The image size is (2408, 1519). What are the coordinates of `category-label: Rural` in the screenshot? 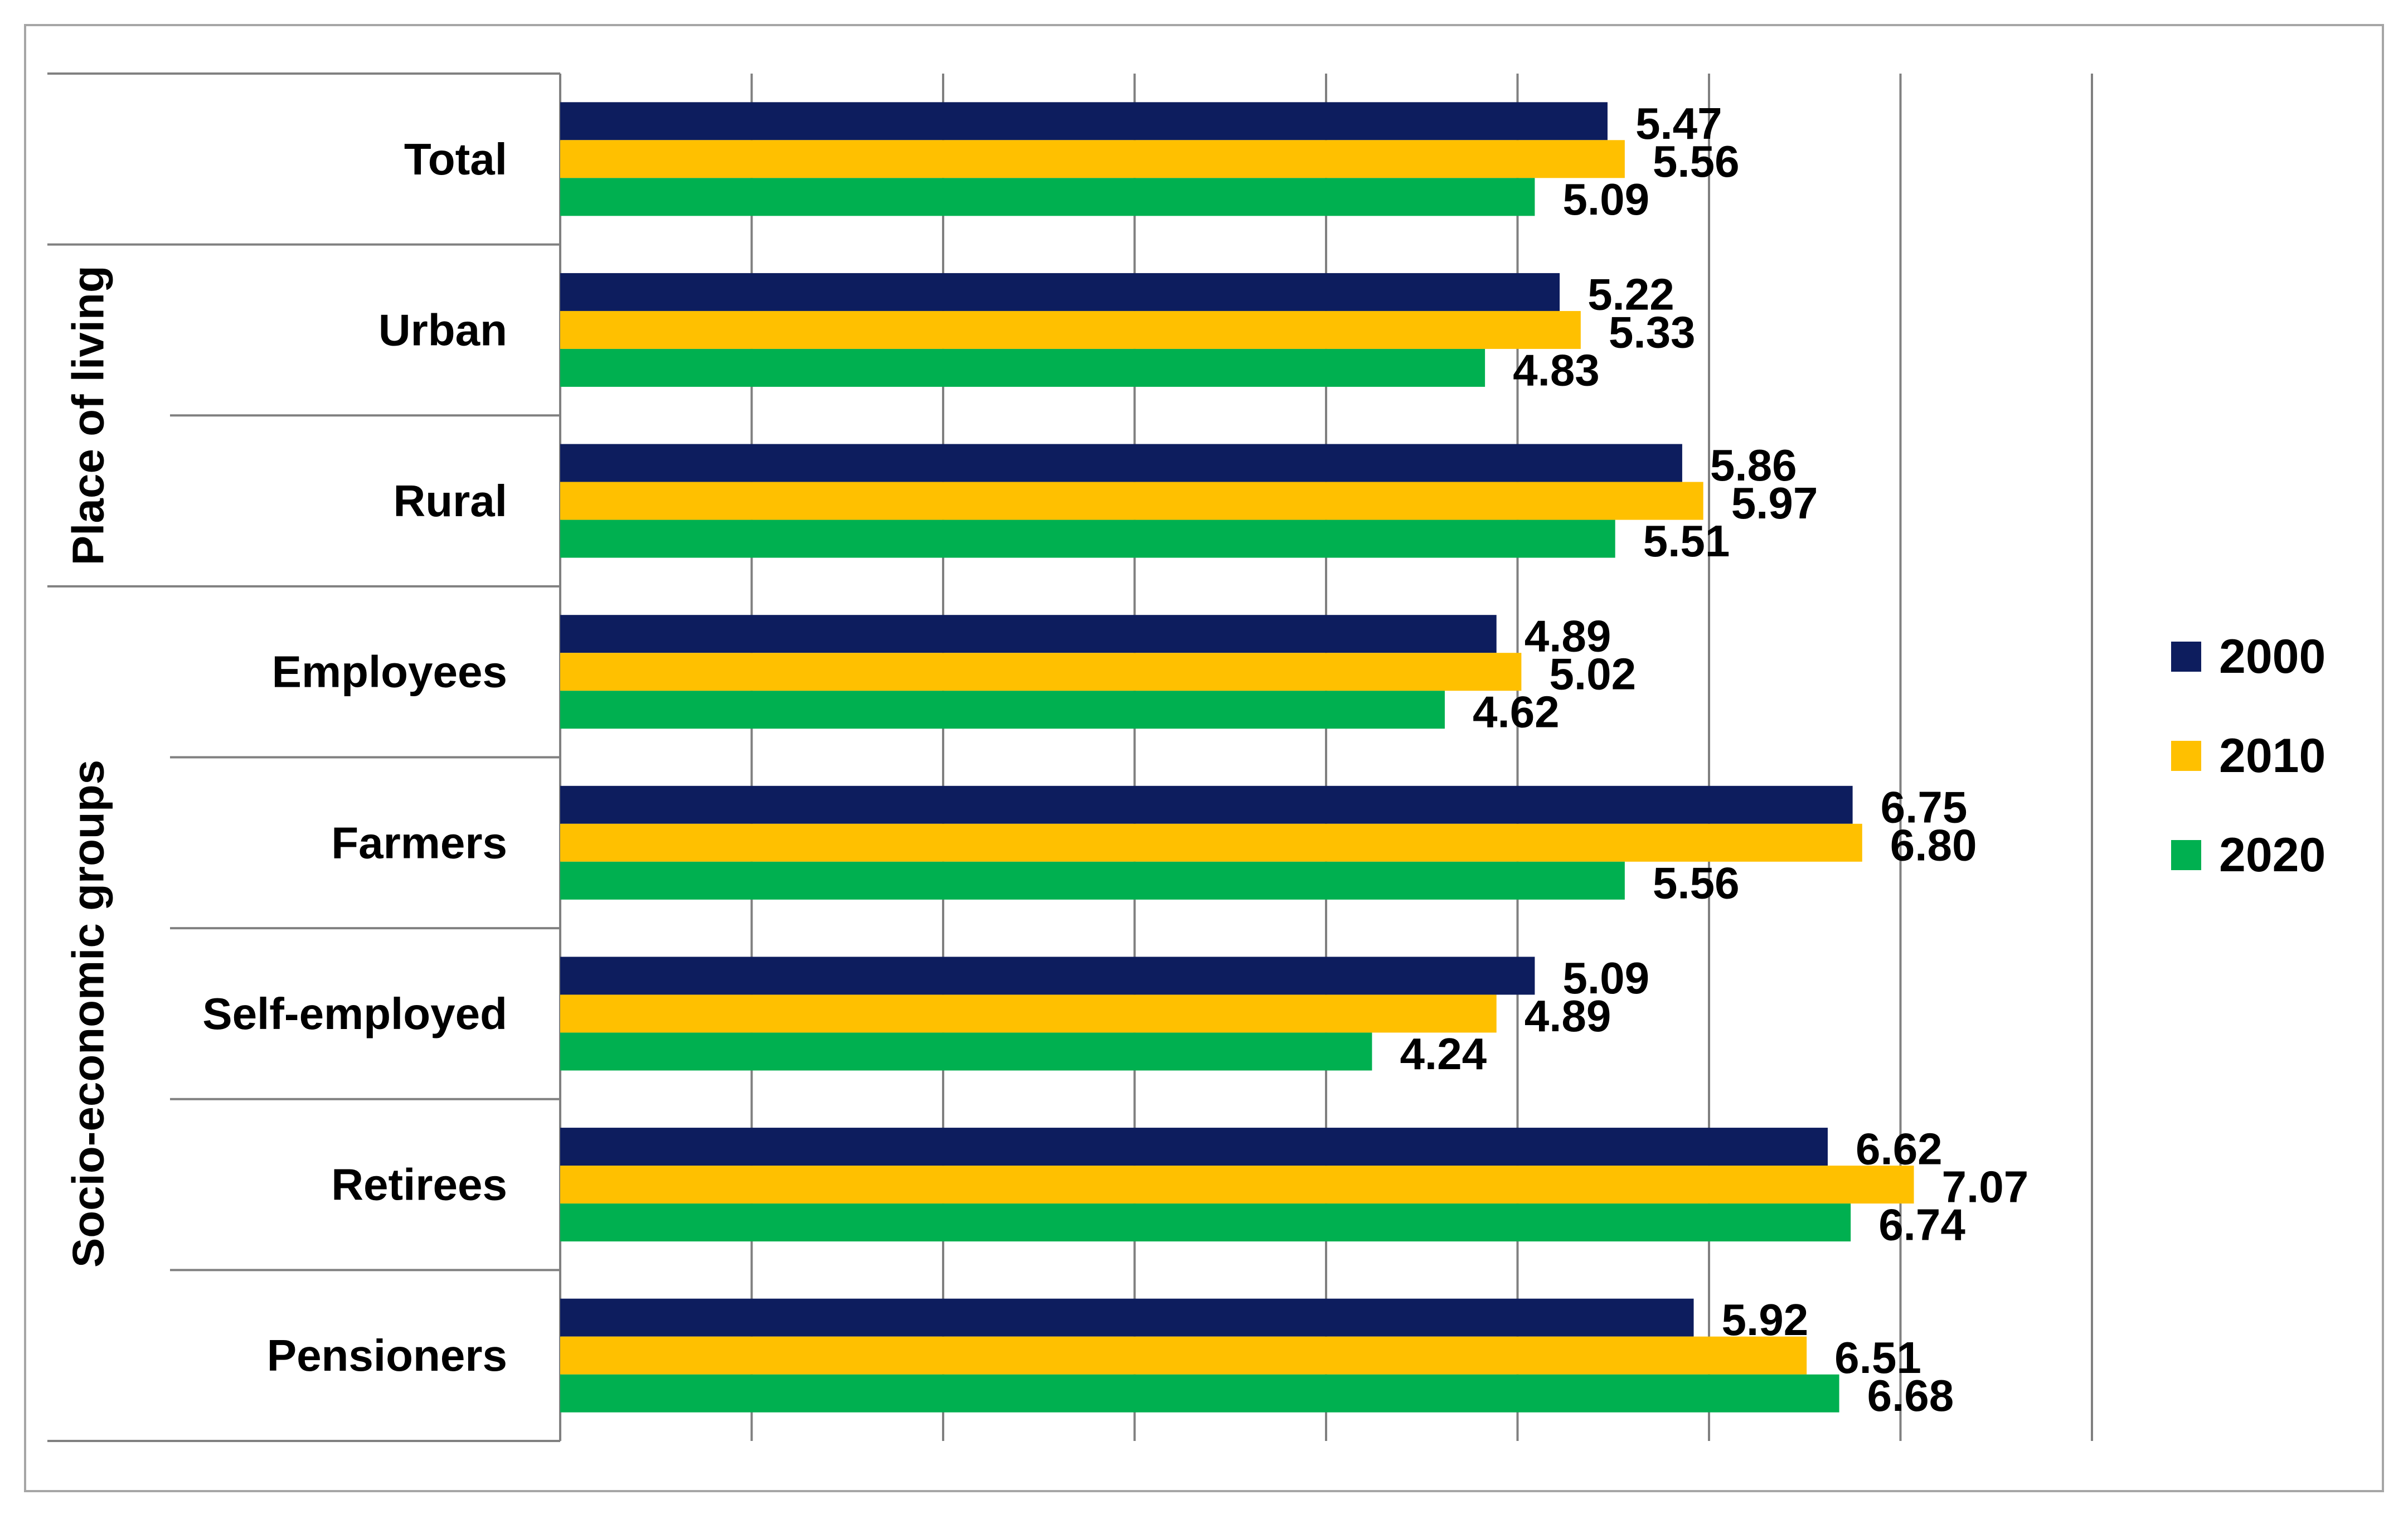 It's located at (451, 501).